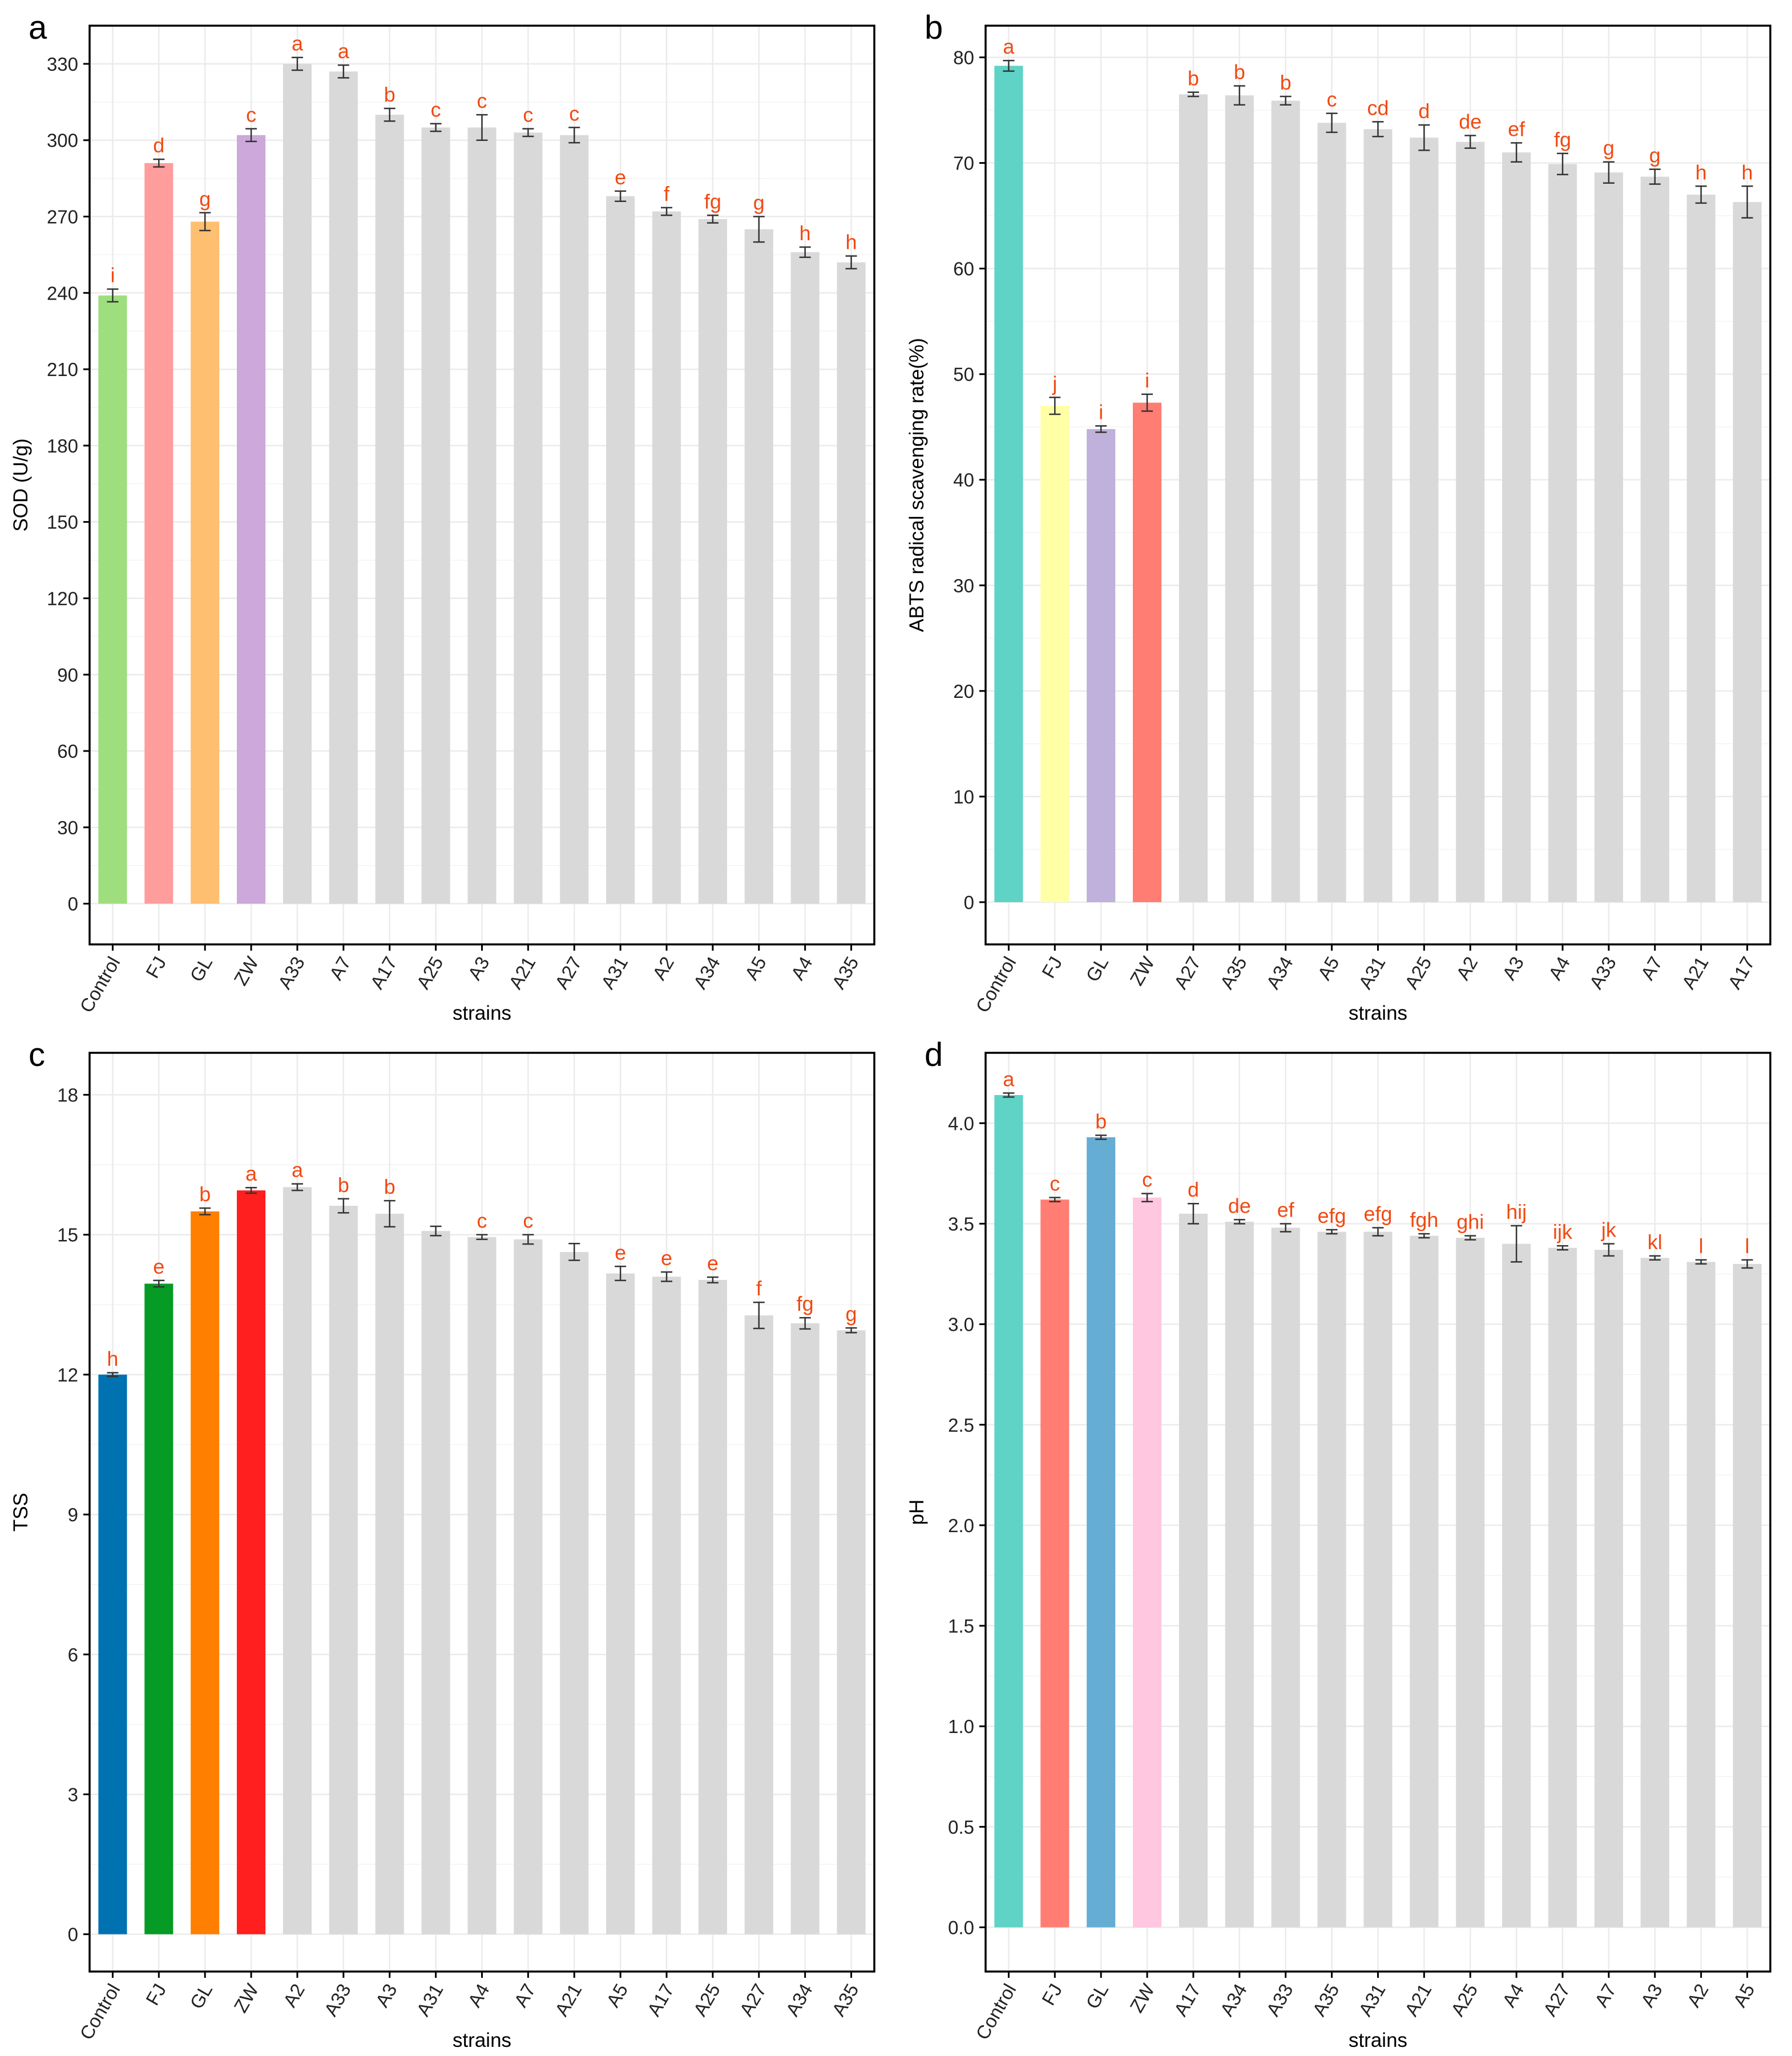 The width and height of the screenshot is (1792, 2056). I want to click on y-tick-label: 40, so click(963, 480).